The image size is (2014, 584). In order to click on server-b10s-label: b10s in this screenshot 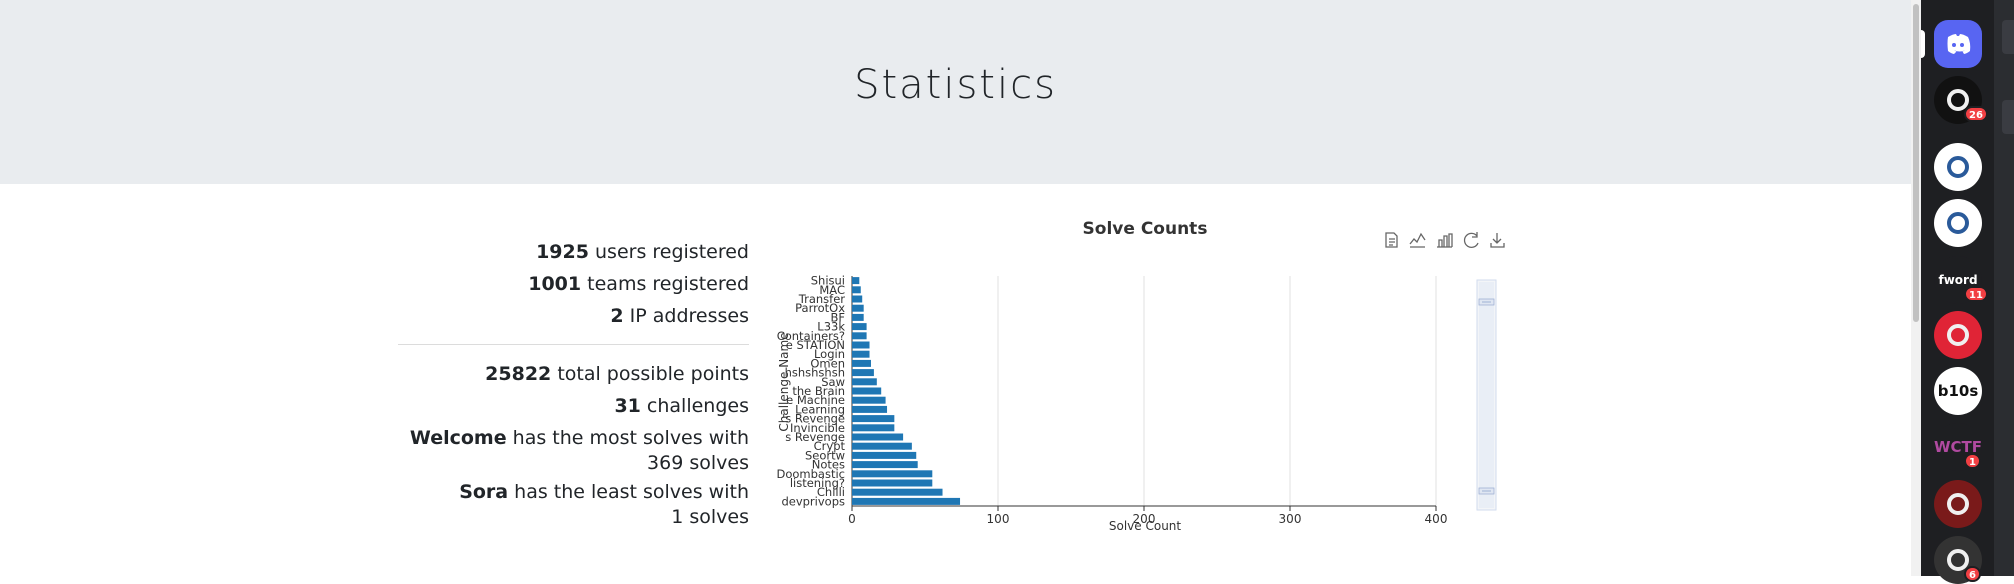, I will do `click(1958, 391)`.